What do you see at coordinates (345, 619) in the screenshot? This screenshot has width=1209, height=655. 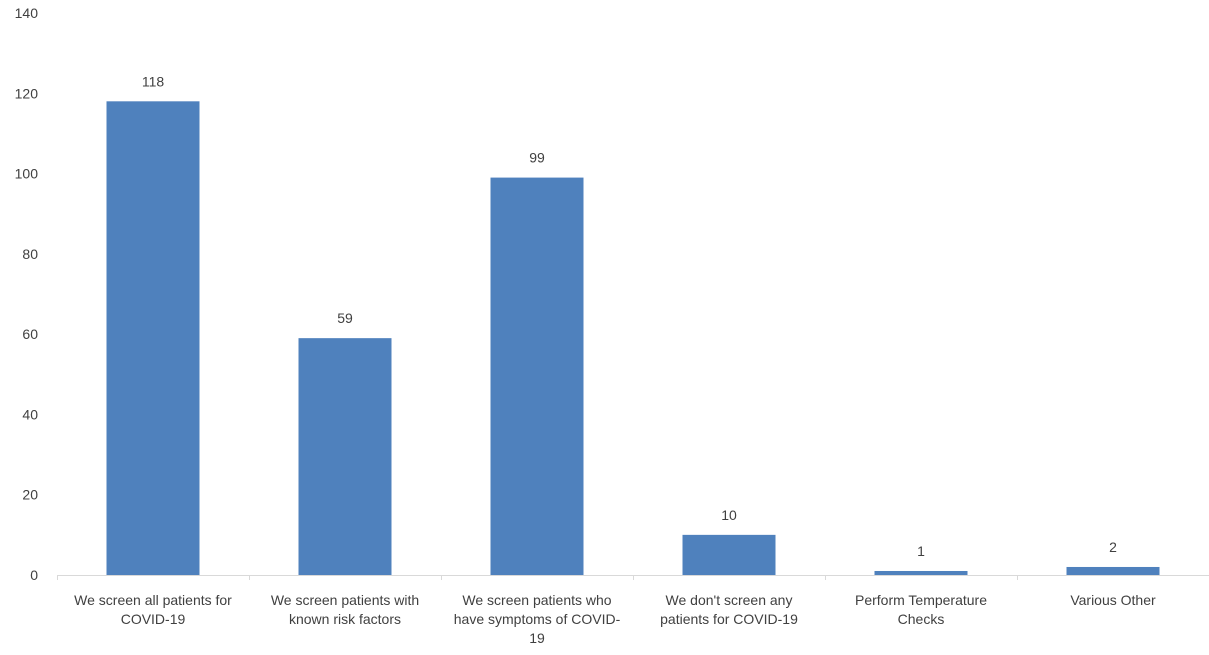 I see `x-category-label-line: known risk factors` at bounding box center [345, 619].